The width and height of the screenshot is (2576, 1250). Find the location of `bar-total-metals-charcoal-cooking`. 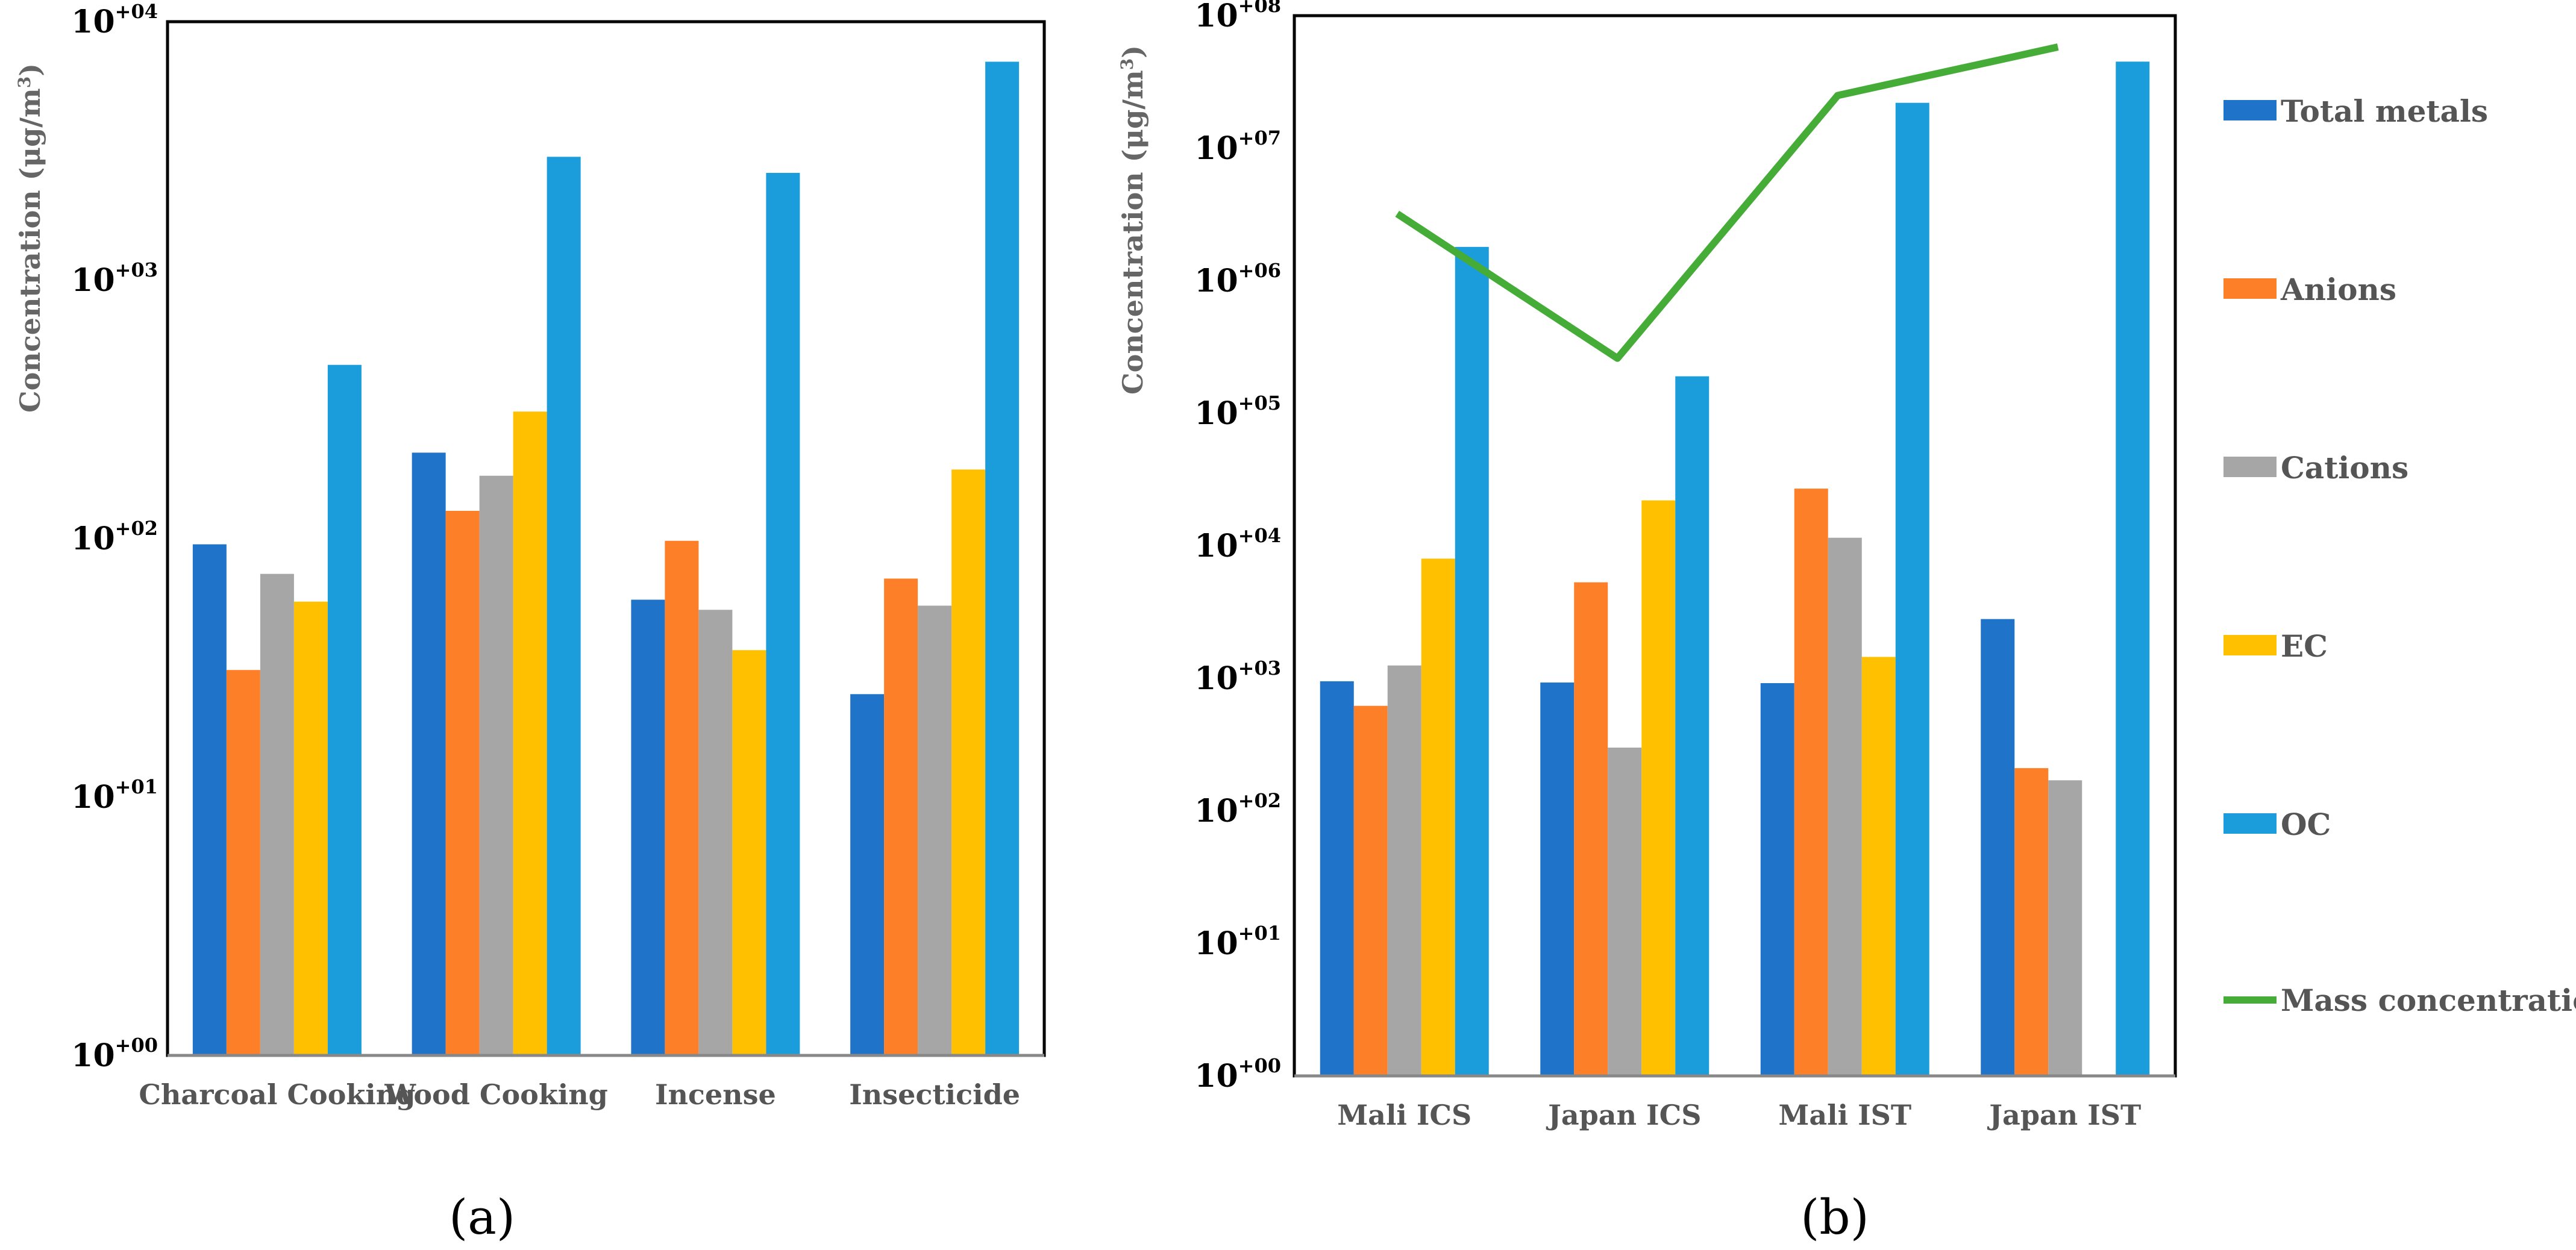

bar-total-metals-charcoal-cooking is located at coordinates (209, 799).